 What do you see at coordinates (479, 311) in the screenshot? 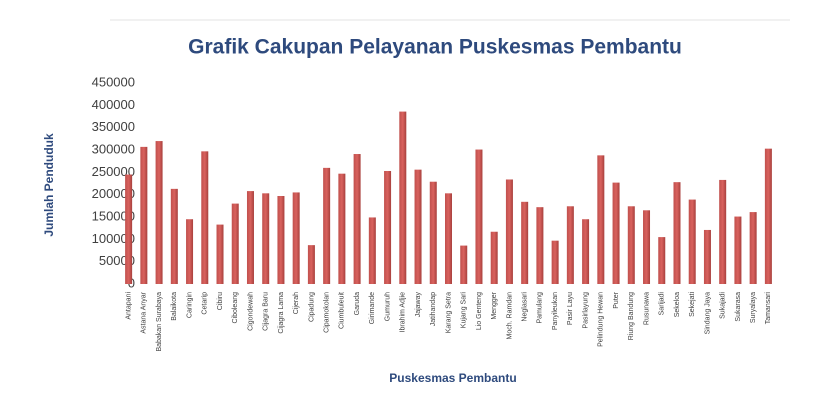
I see `x-tick-label: Lio Genteng` at bounding box center [479, 311].